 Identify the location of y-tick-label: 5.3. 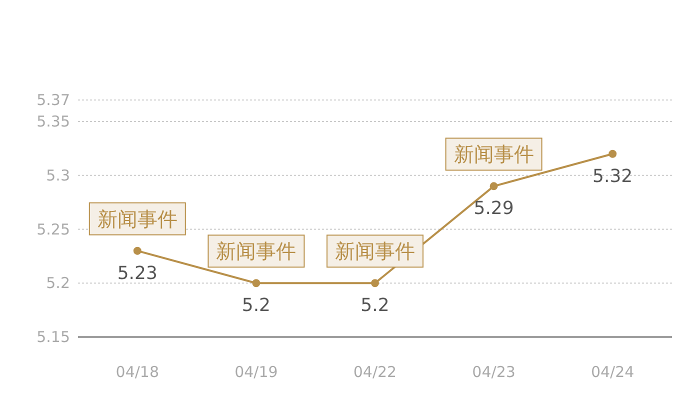
(58, 175).